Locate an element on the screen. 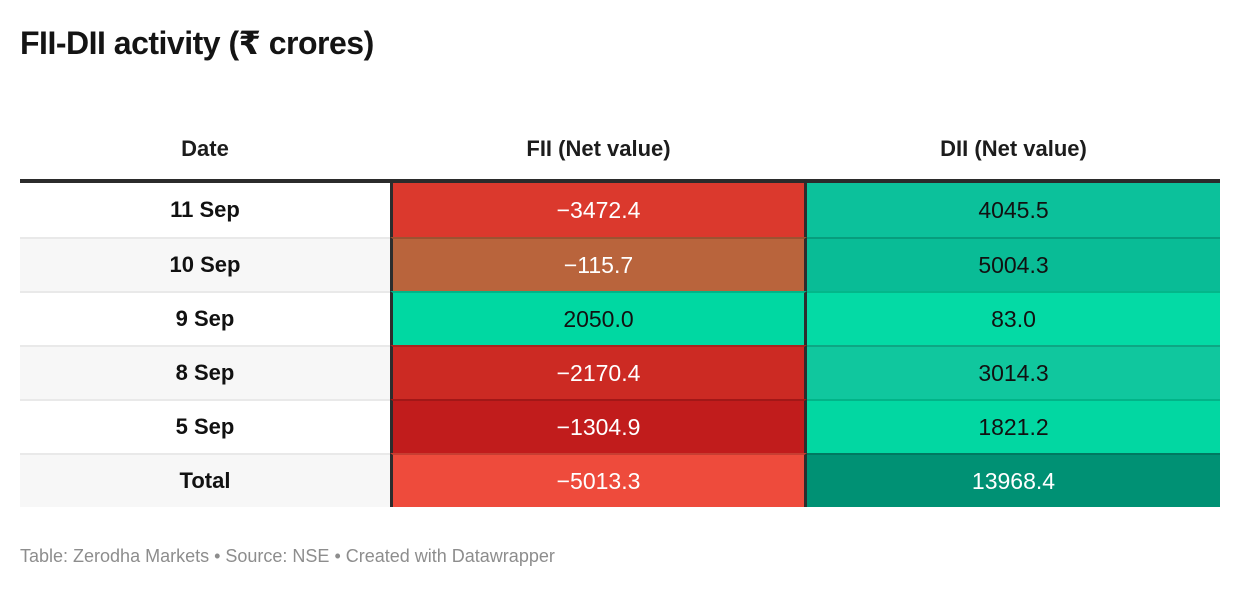 The image size is (1240, 592). table-row: 11 Sep −3472.4 4045.5 is located at coordinates (620, 210).